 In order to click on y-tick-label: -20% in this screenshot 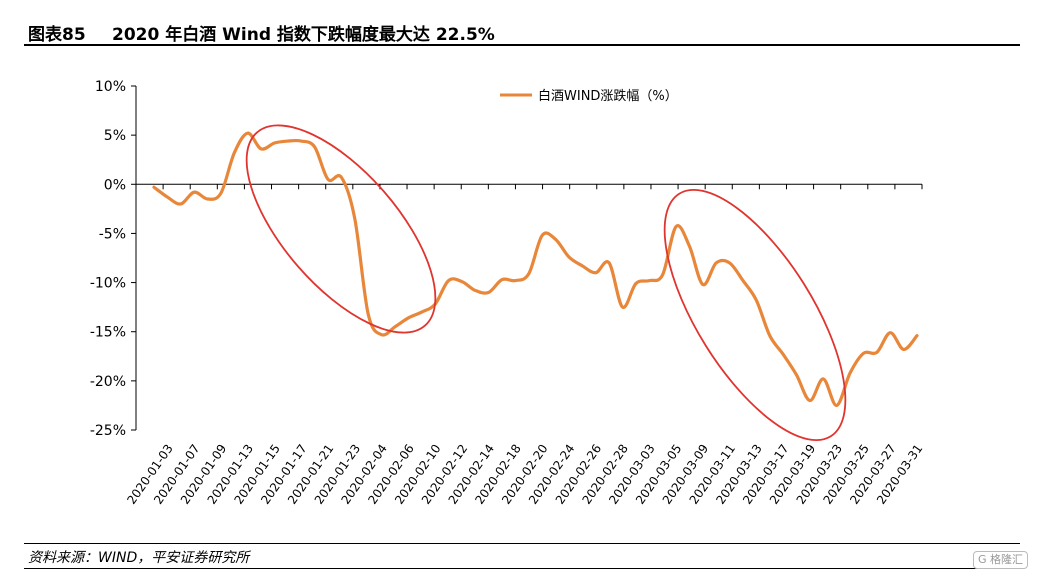, I will do `click(108, 382)`.